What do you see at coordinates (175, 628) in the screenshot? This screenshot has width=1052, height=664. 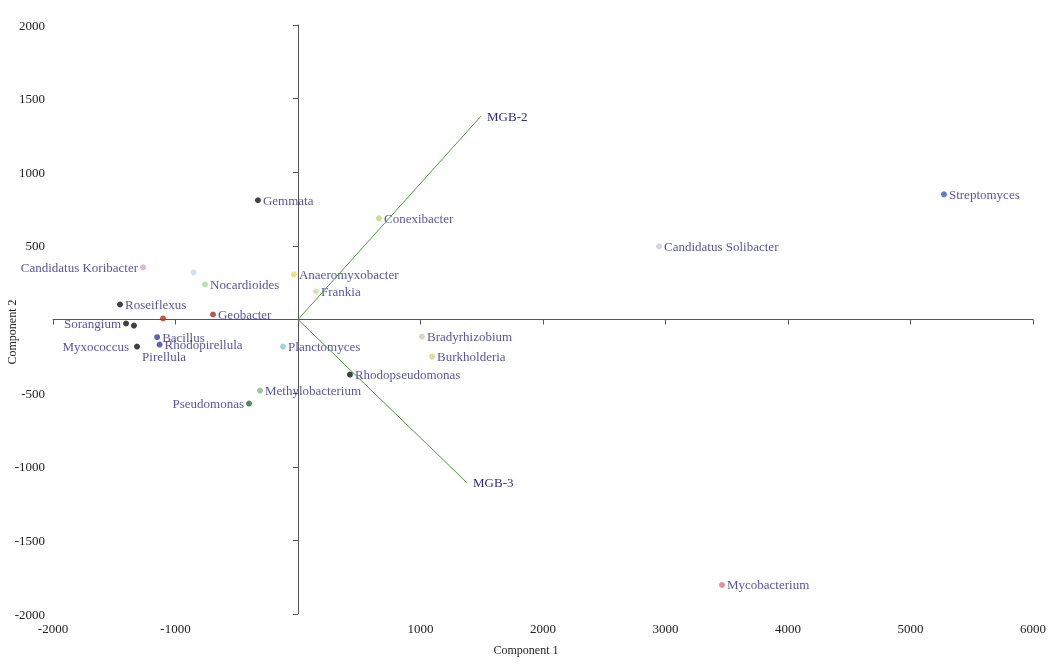 I see `x-tick-label: -1000` at bounding box center [175, 628].